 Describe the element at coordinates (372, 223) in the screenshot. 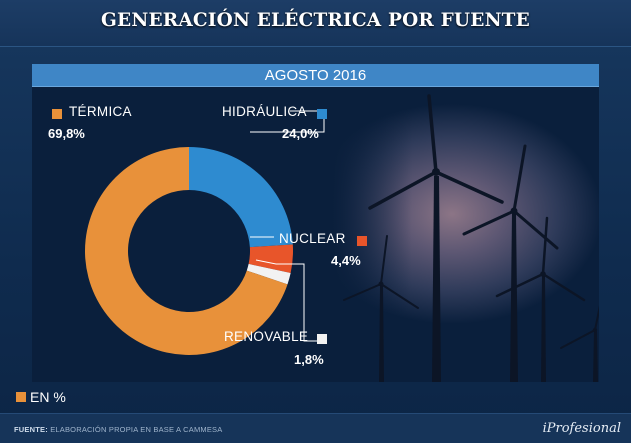

I see `photo-fade` at that location.